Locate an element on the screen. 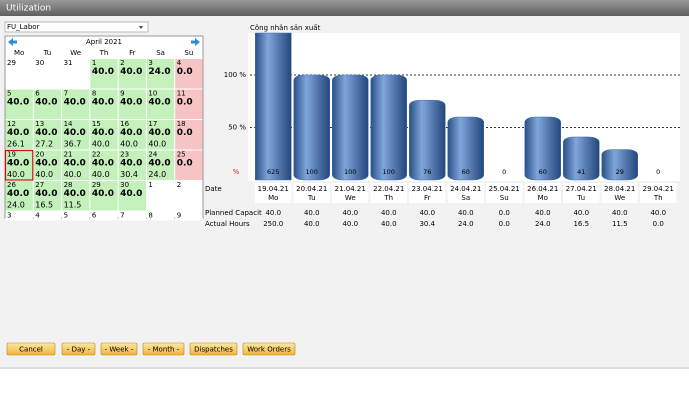 The width and height of the screenshot is (689, 400). day-number: 29 is located at coordinates (96, 185).